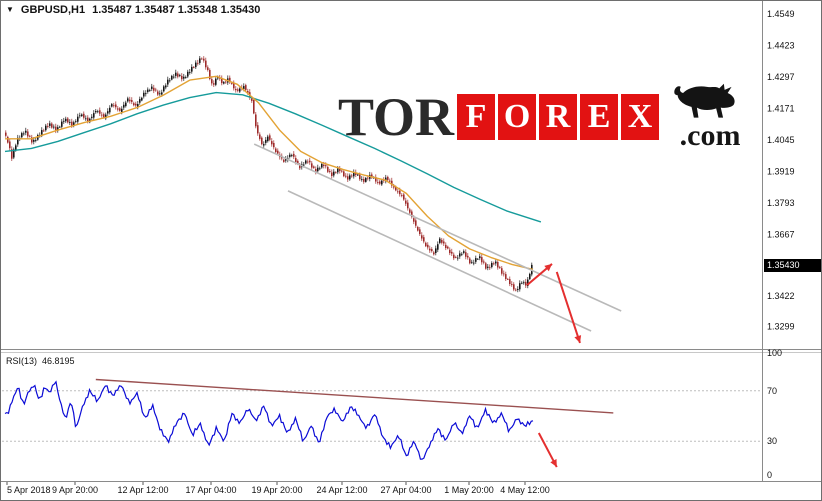 The image size is (822, 501). Describe the element at coordinates (382, 416) in the screenshot. I see `rsi-level-lines` at that location.